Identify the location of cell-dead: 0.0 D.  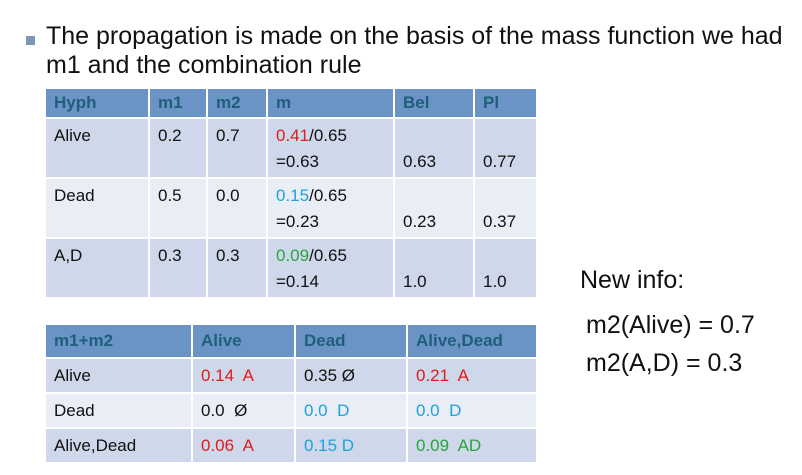
(351, 411).